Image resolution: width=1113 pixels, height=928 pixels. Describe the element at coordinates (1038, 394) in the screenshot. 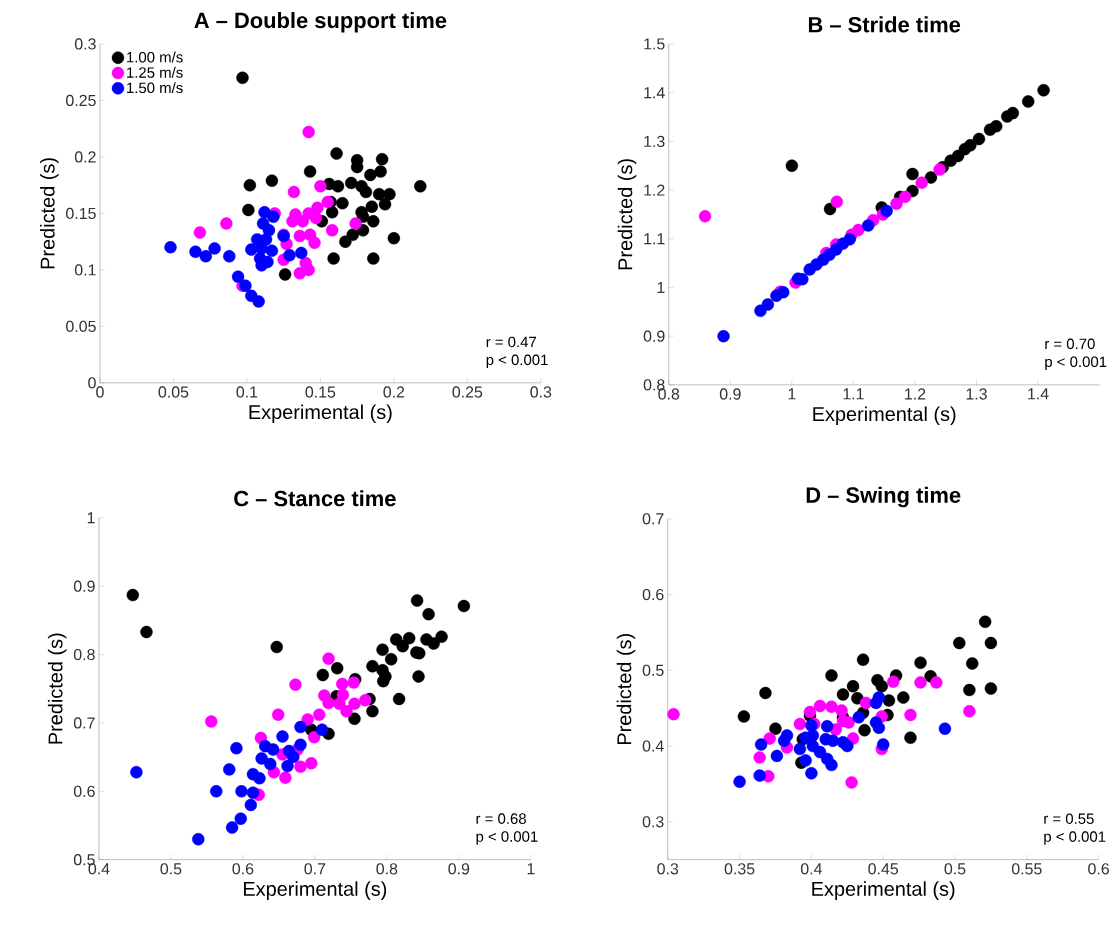

I see `x-tick-label: 1.4` at that location.